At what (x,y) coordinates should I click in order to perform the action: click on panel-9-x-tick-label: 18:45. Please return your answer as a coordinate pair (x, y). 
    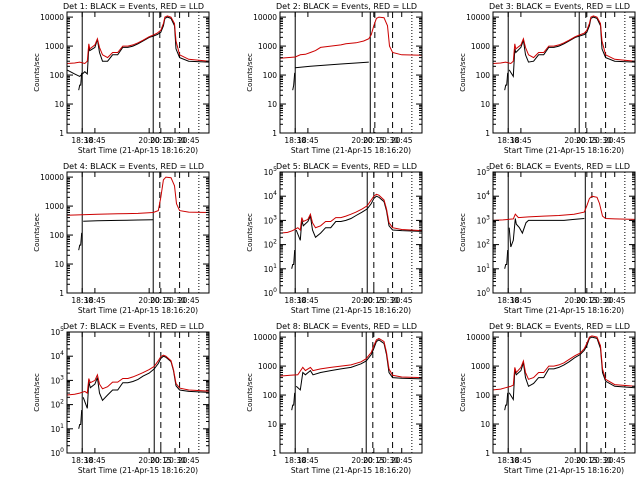
    Looking at the image, I should click on (521, 460).